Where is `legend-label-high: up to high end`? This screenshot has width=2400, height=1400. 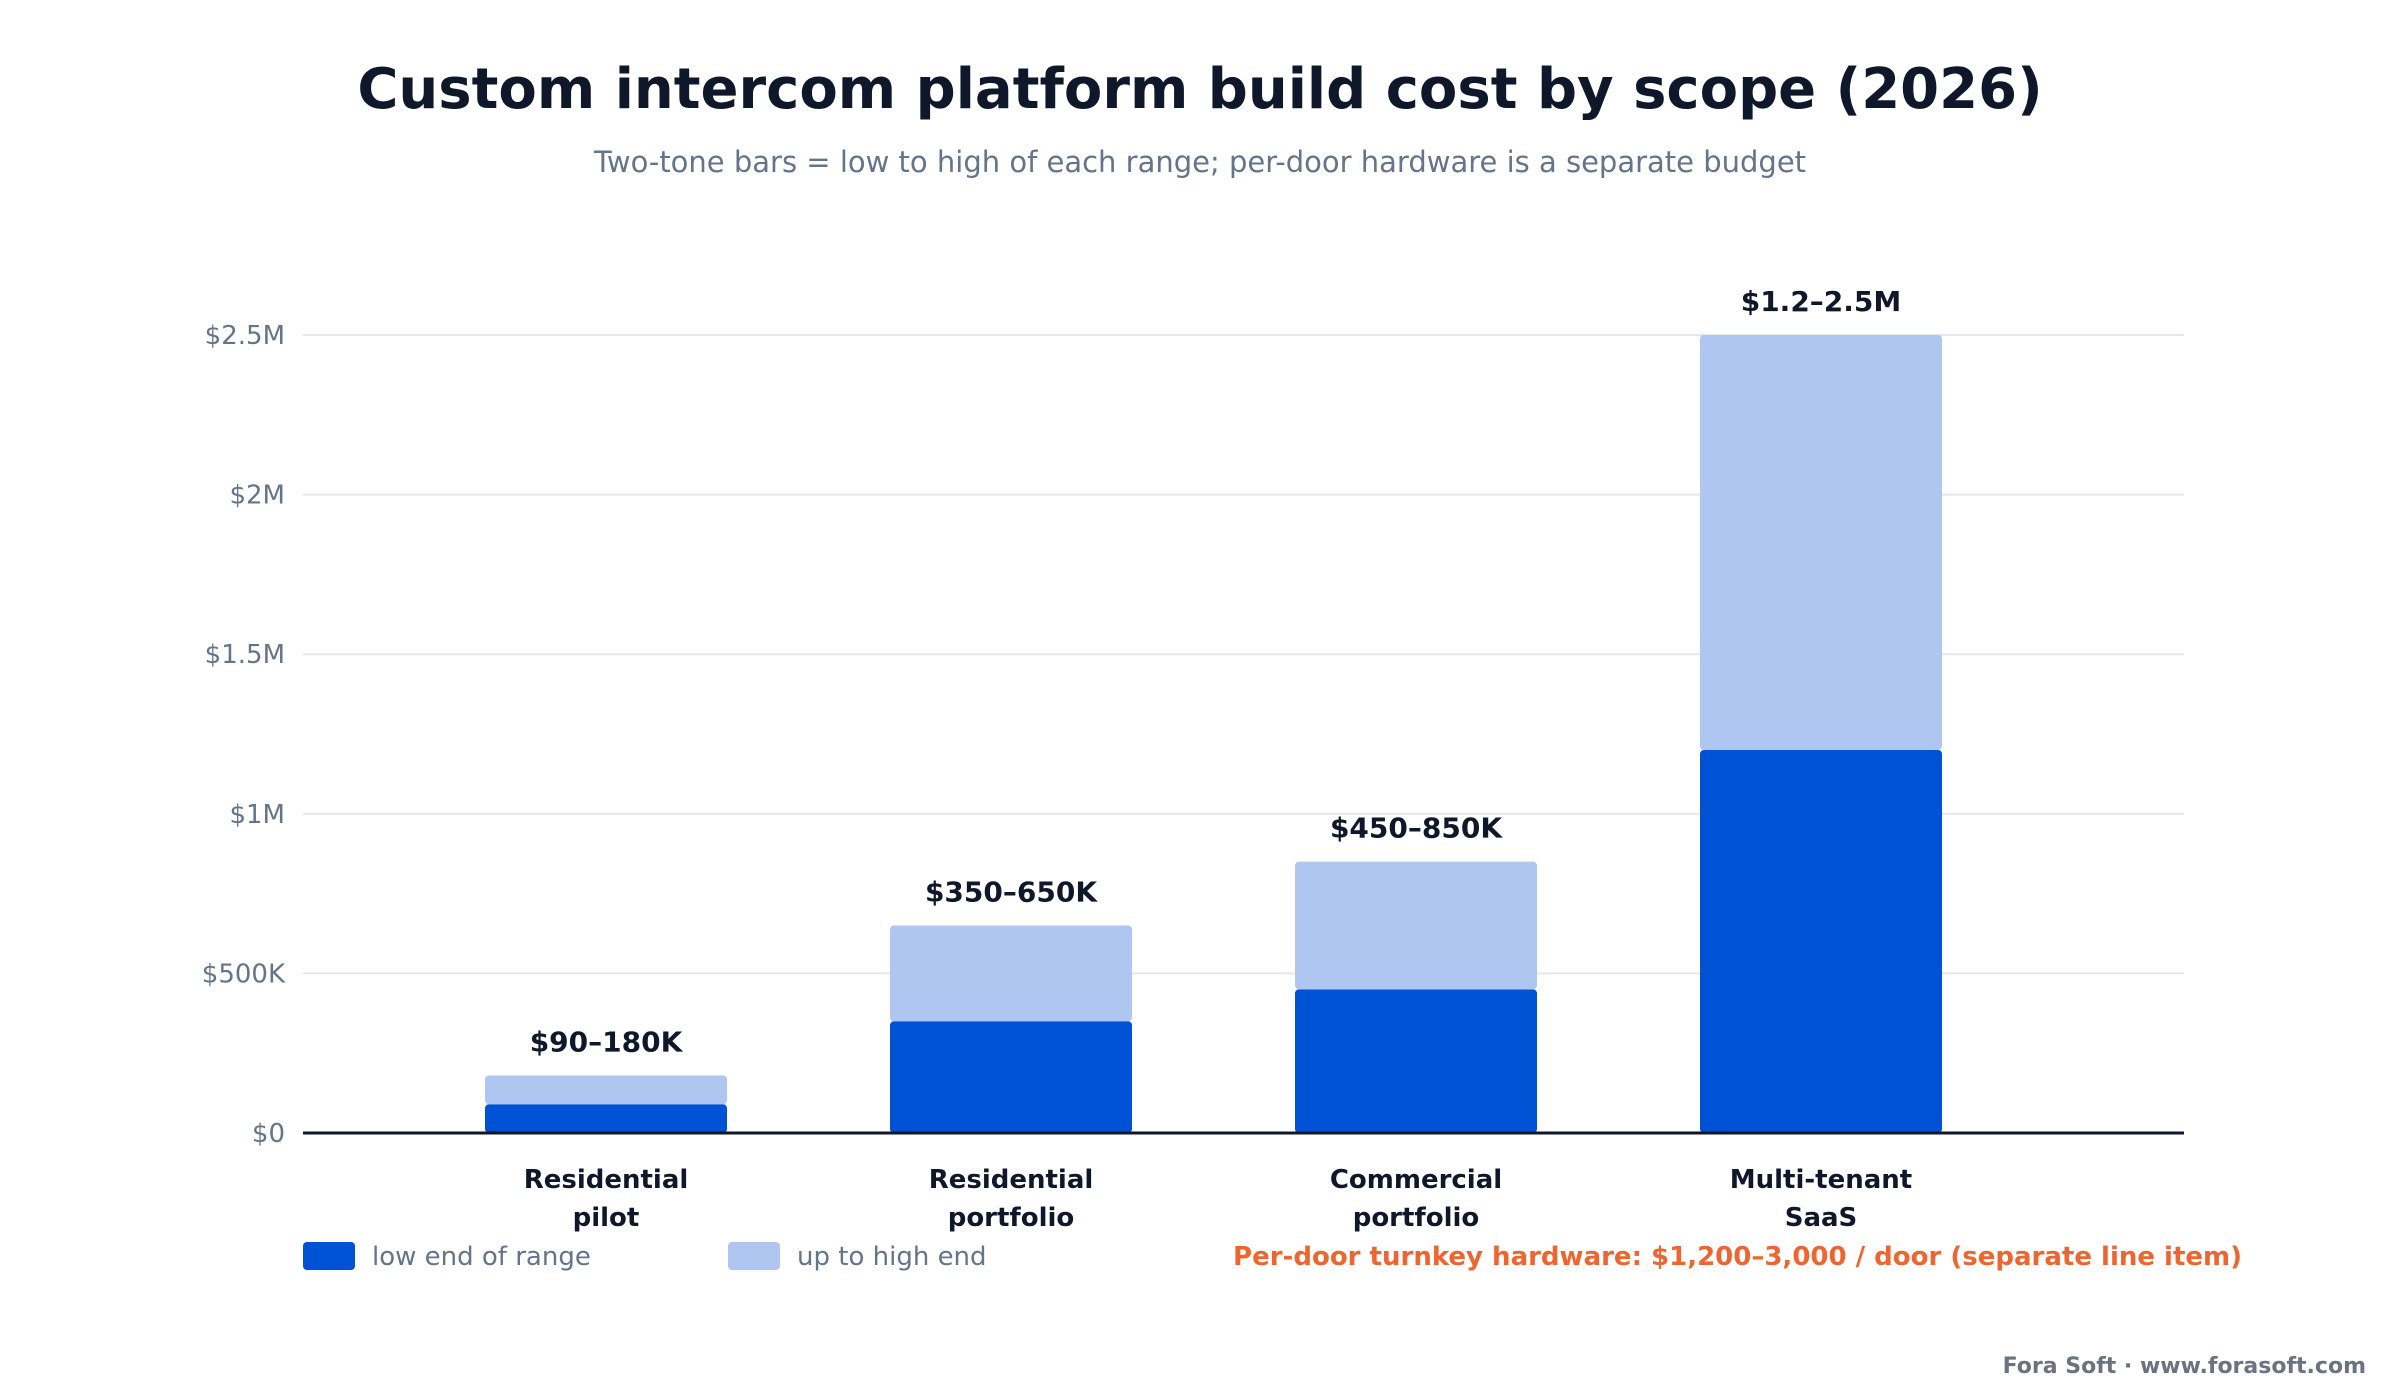 legend-label-high: up to high end is located at coordinates (892, 1257).